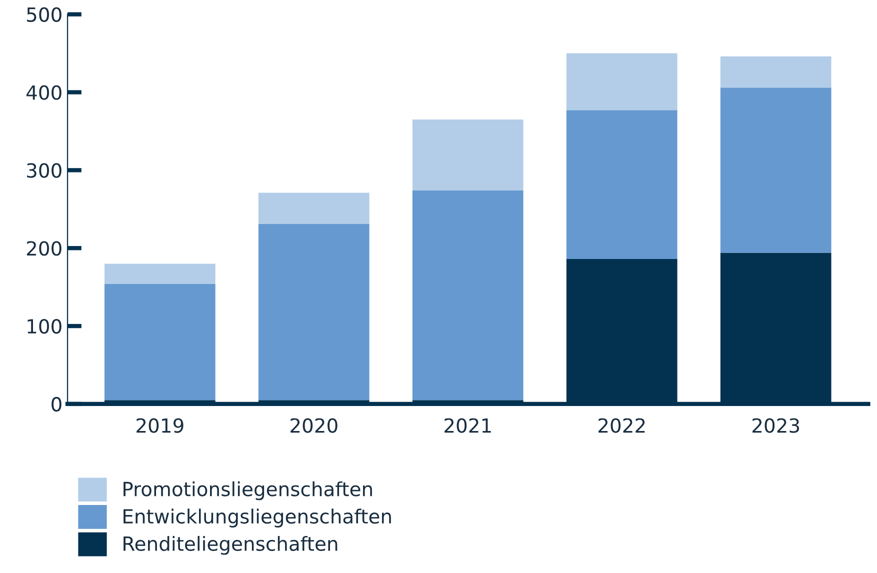 The height and width of the screenshot is (573, 877). I want to click on x-tick-label: 2022, so click(621, 425).